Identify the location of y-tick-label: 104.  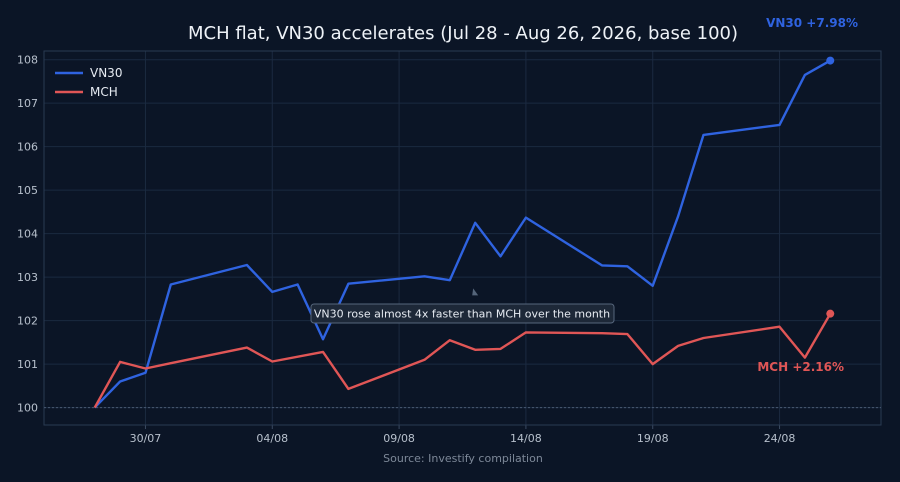
(27, 234).